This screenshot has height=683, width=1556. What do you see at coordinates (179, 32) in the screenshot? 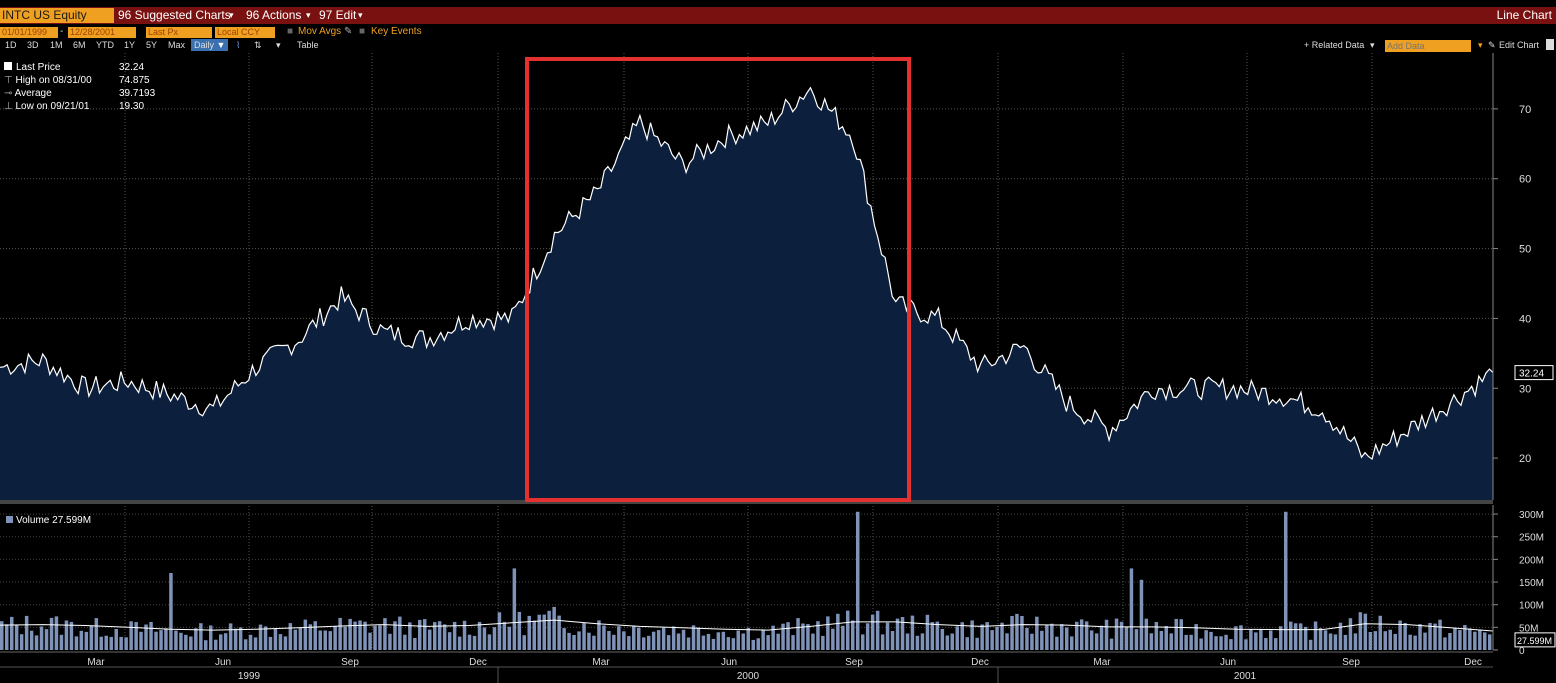
I see `price-field: Last Px` at bounding box center [179, 32].